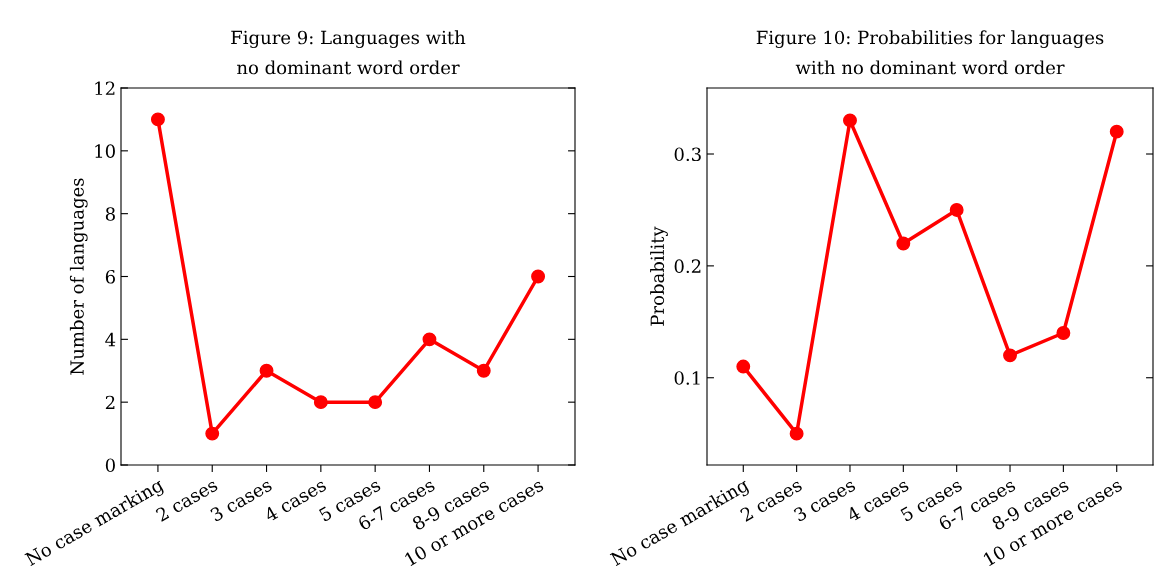  I want to click on y-axis-title: Number of languages, so click(78, 276).